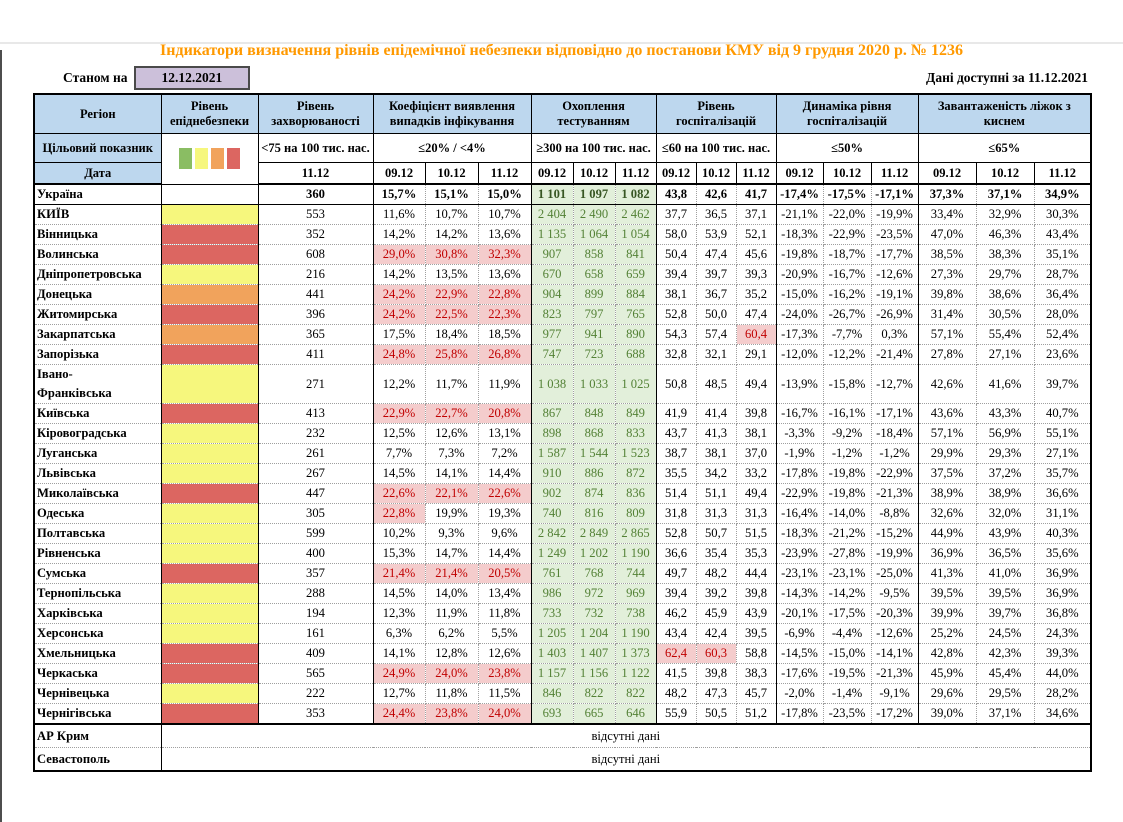 The image size is (1123, 822). What do you see at coordinates (1062, 274) in the screenshot?
I see `oxygen-beds-cell: 28,7%` at bounding box center [1062, 274].